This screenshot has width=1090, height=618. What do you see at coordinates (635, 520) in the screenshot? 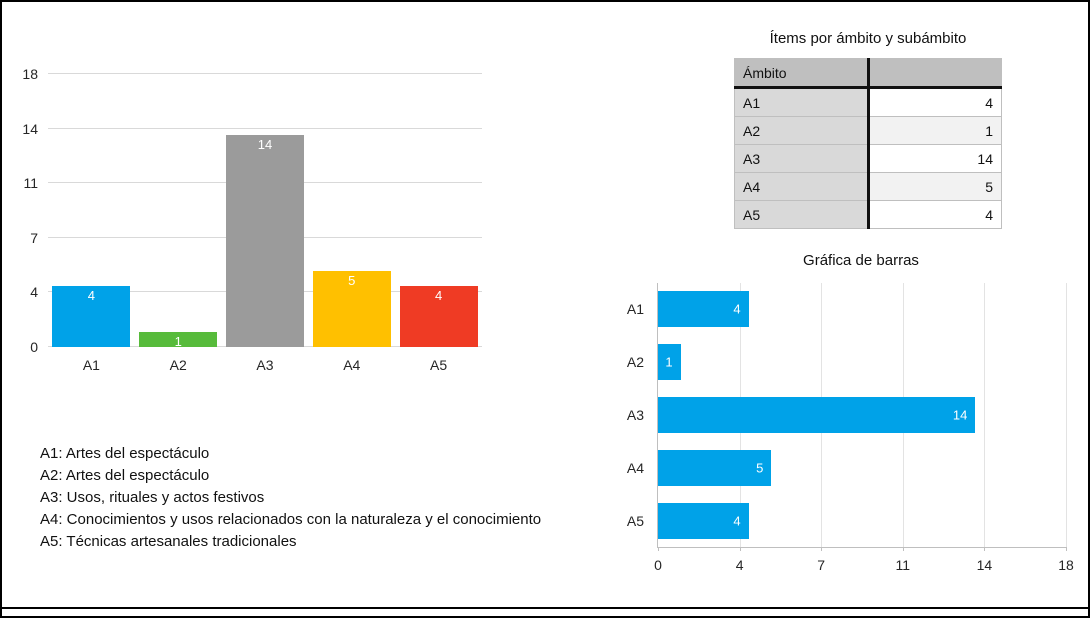
I see `y-axis-category-label: A5` at bounding box center [635, 520].